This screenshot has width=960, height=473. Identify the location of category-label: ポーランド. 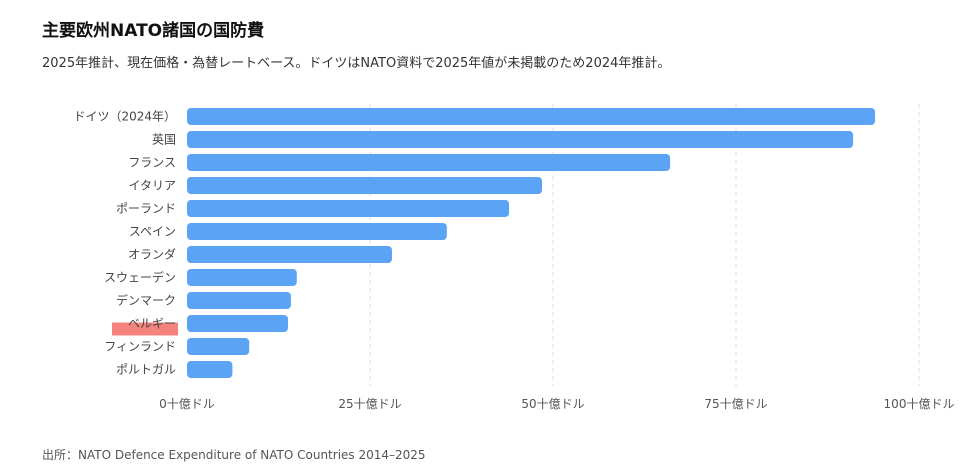
(146, 209).